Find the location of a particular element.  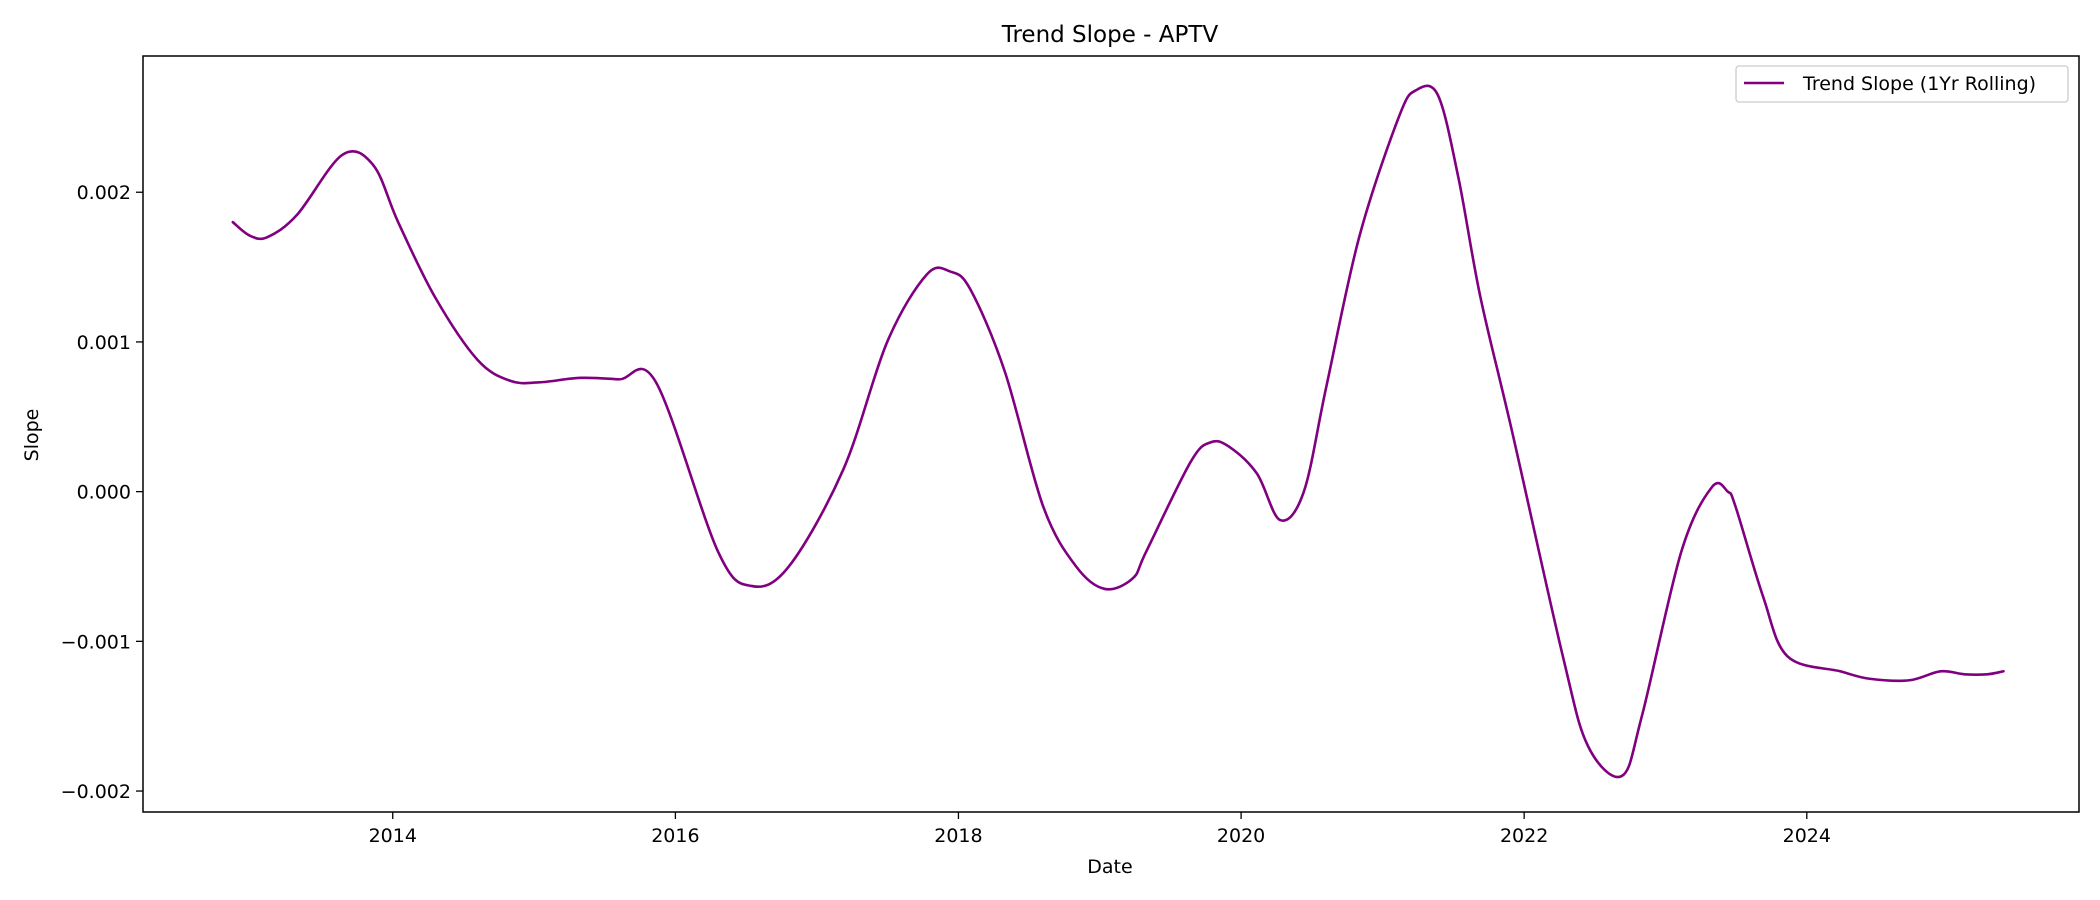

x-tick-label: 2016 is located at coordinates (675, 836).